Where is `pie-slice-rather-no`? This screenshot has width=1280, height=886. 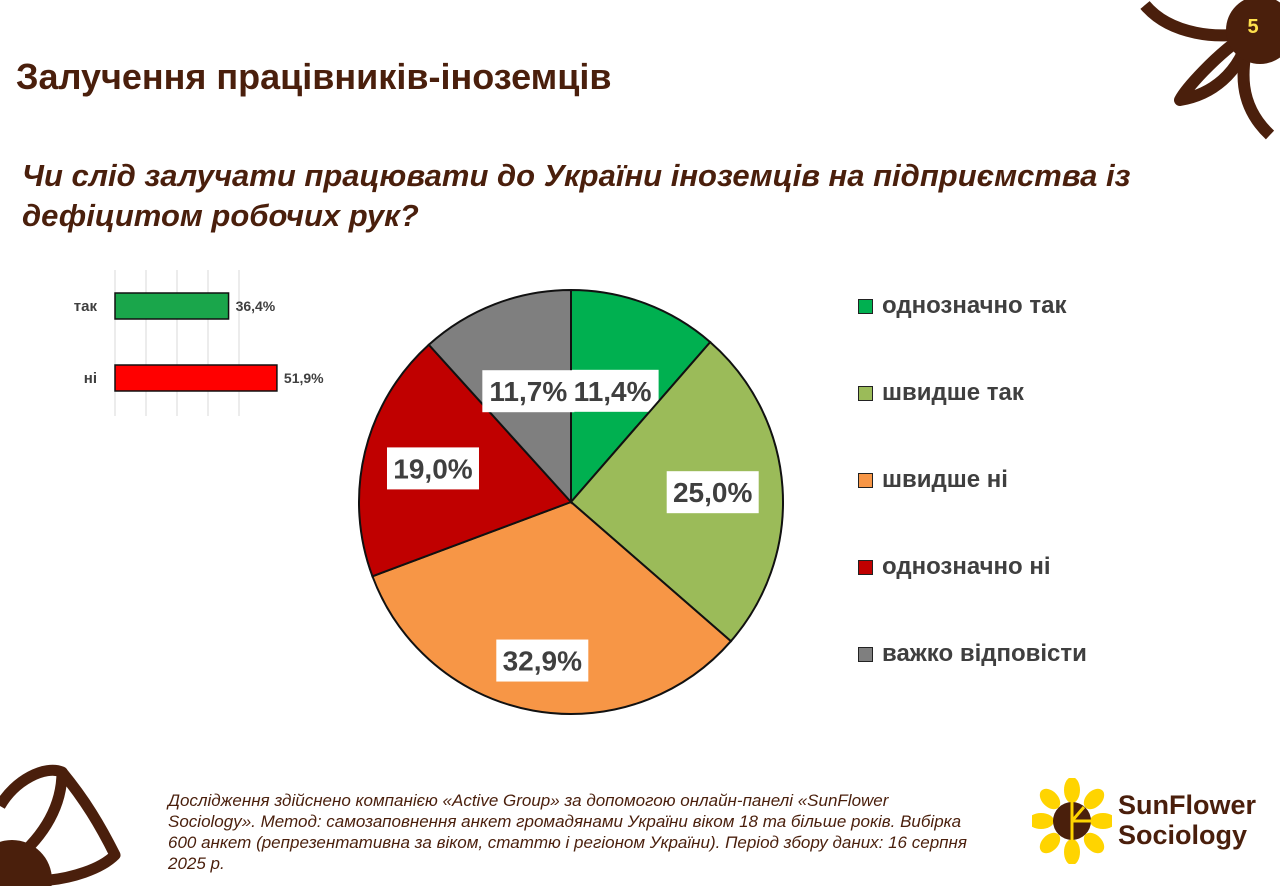
pie-slice-rather-no is located at coordinates (552, 607).